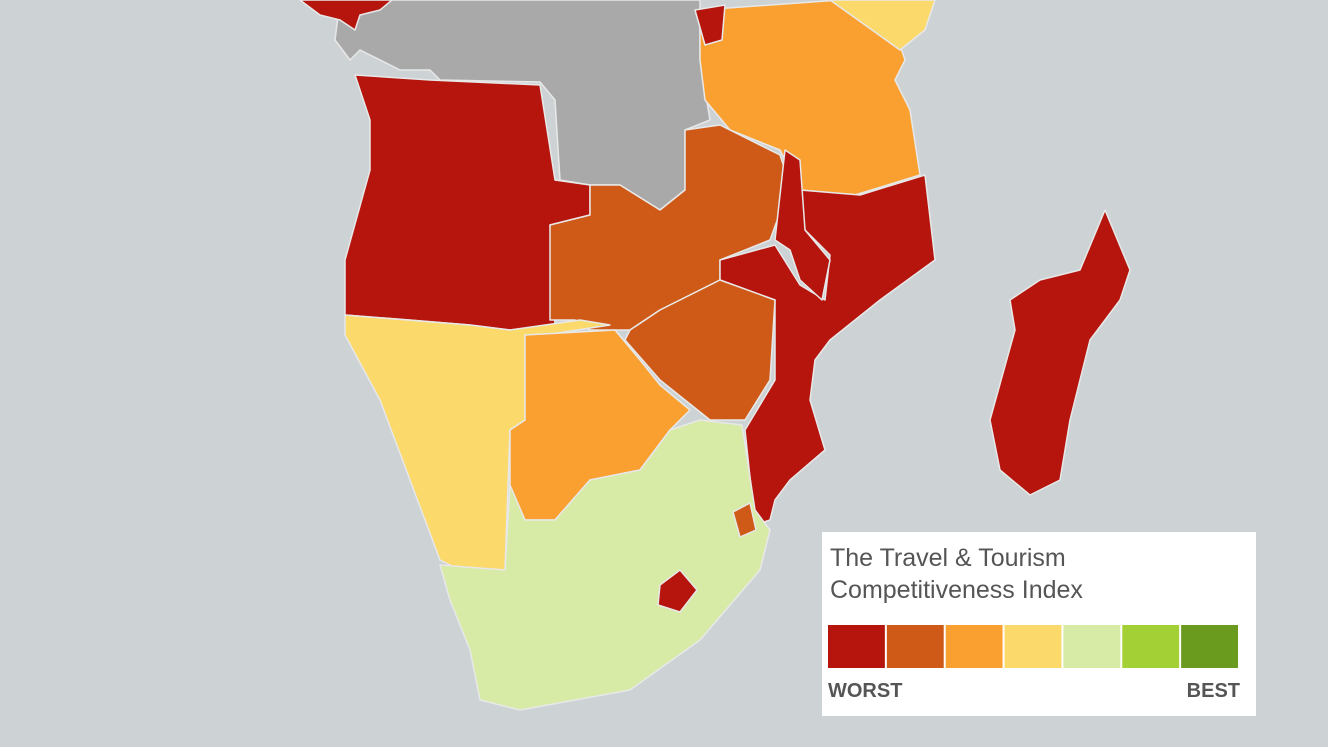 This screenshot has width=1328, height=747. I want to click on legend-scale, so click(1033, 646).